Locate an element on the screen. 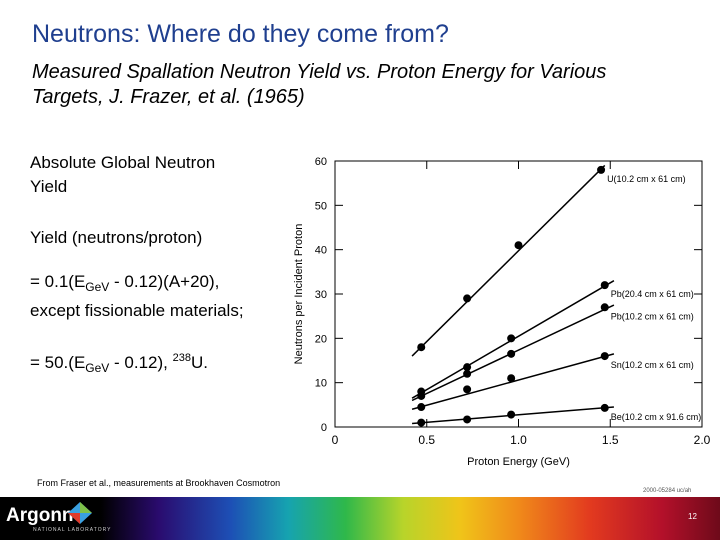  y-tick-label: 60 is located at coordinates (321, 162).